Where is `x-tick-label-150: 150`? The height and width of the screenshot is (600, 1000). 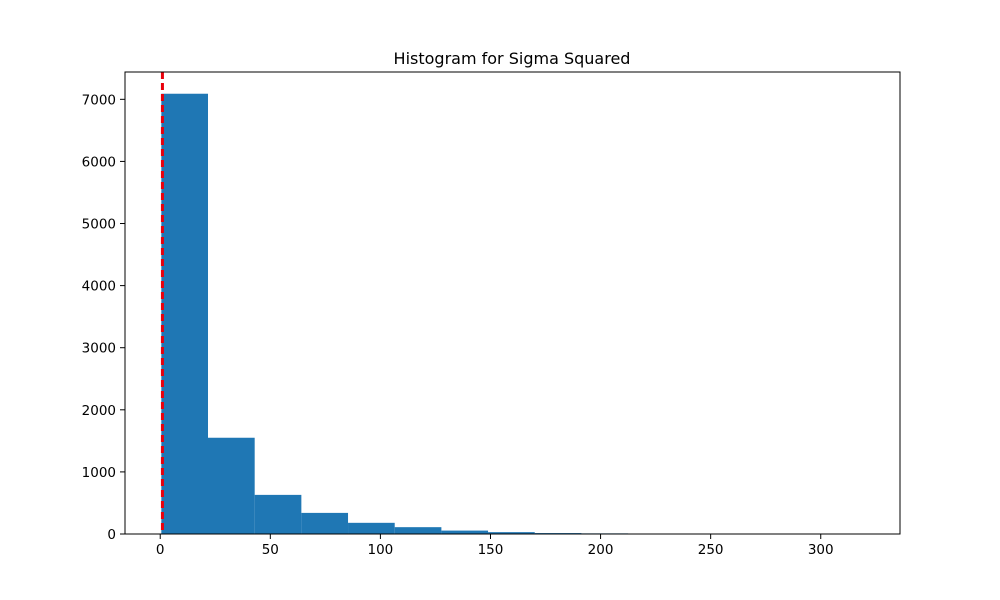
x-tick-label-150: 150 is located at coordinates (491, 550).